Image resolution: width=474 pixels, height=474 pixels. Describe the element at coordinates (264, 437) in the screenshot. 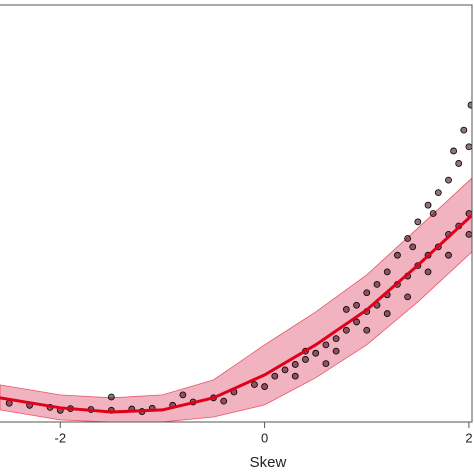

I see `x-tick-label: 0` at that location.